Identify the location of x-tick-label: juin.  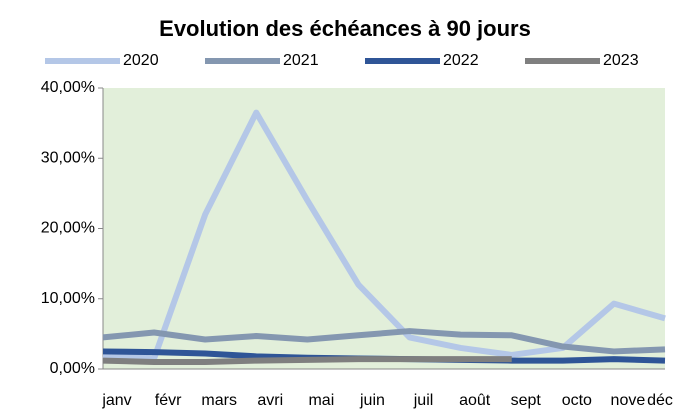
(372, 400).